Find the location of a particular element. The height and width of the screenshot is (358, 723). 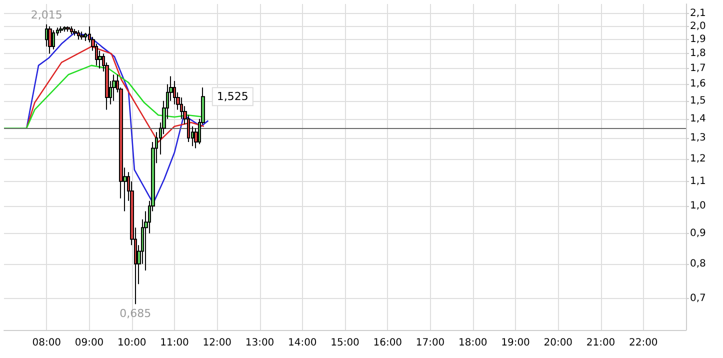

y-tick-label: 1,8 is located at coordinates (698, 54).